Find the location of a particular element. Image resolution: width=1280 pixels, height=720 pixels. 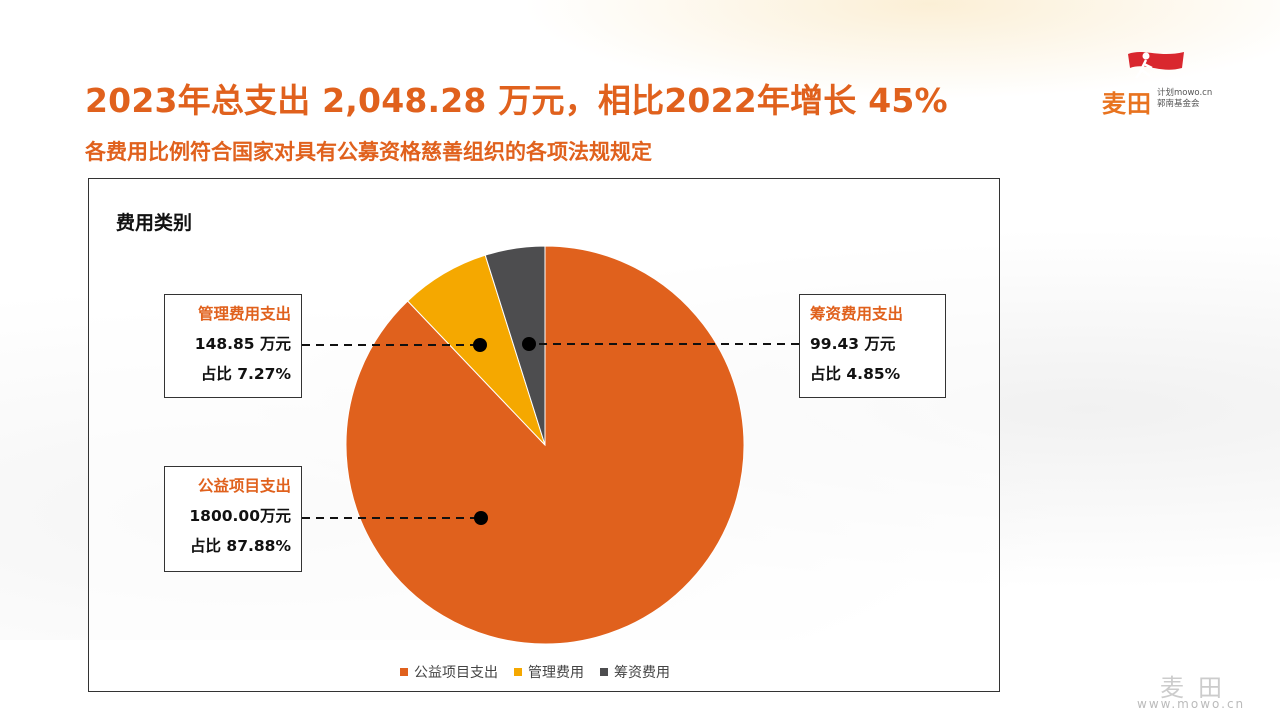

callout-management-name: 管理费用支出 is located at coordinates (244, 314).